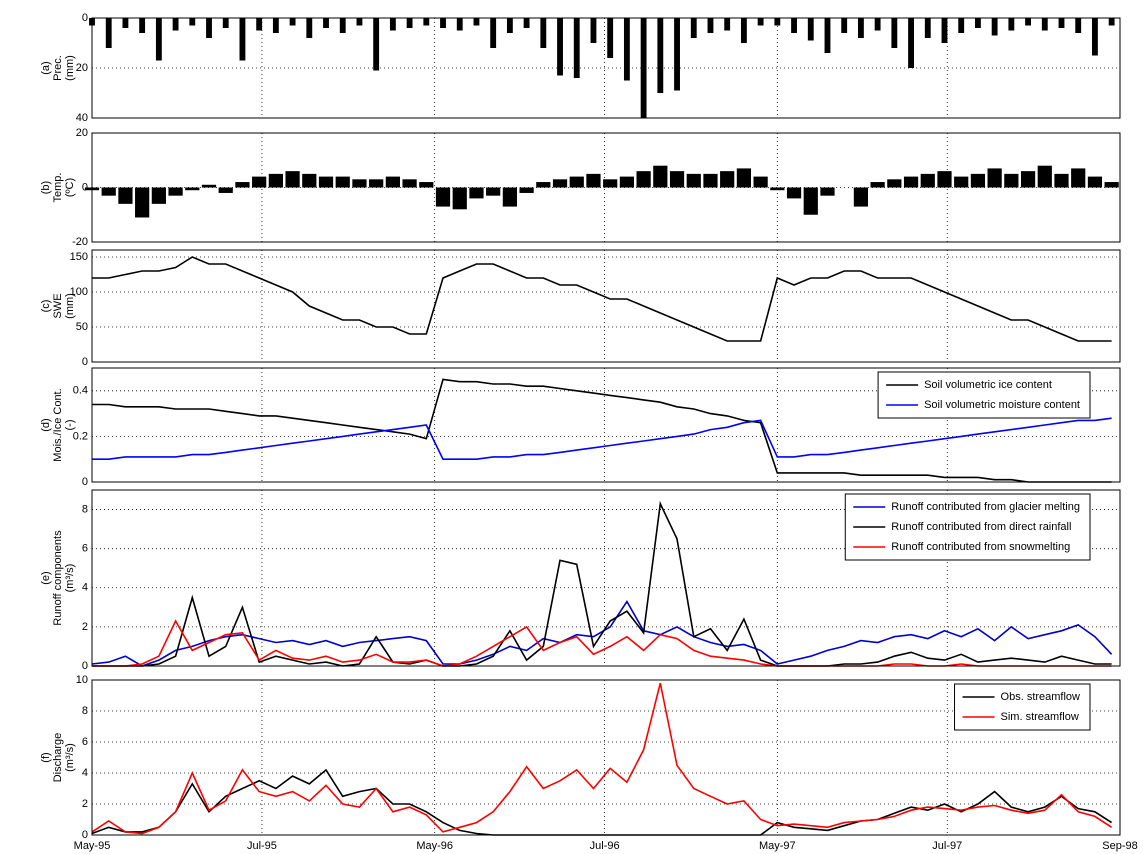 This screenshot has width=1143, height=854. Describe the element at coordinates (777, 846) in the screenshot. I see `x-tick-label: May-97` at that location.